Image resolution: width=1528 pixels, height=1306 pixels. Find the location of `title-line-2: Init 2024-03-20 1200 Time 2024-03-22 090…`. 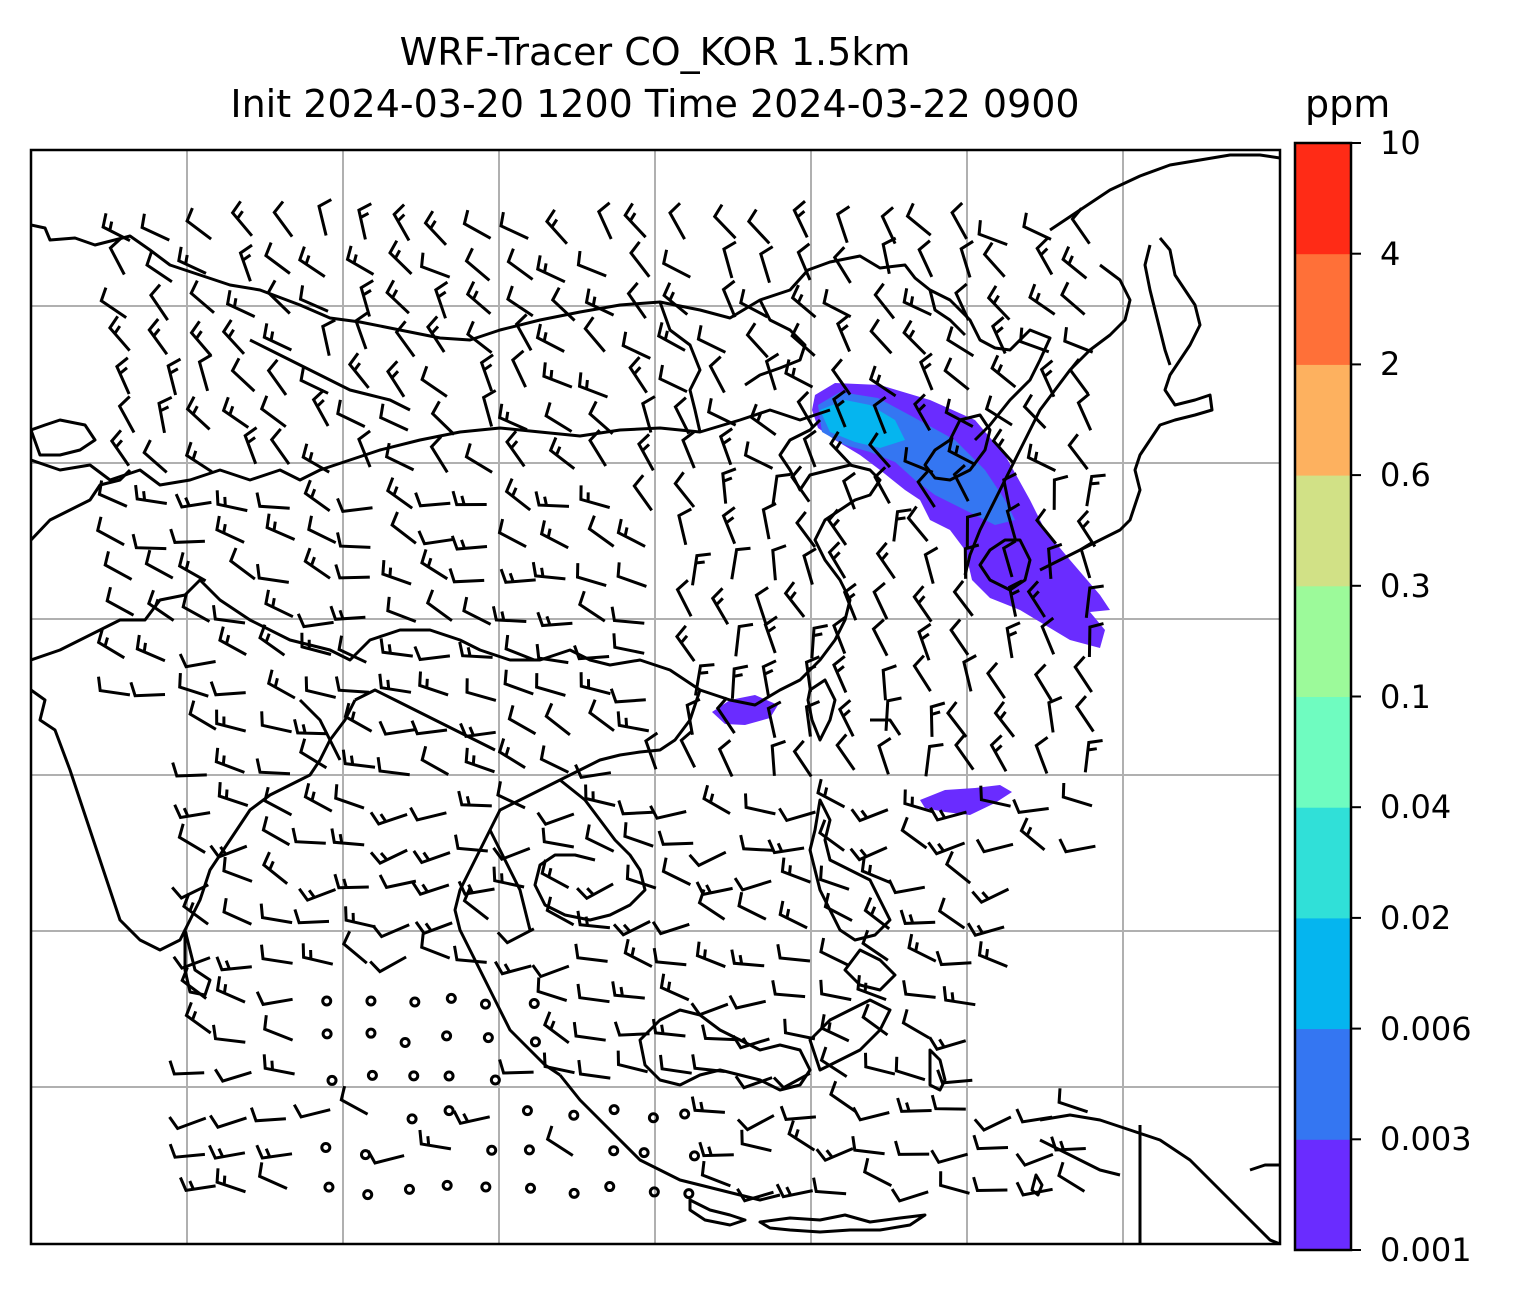

title-line-2: Init 2024-03-20 1200 Time 2024-03-22 090… is located at coordinates (655, 104).